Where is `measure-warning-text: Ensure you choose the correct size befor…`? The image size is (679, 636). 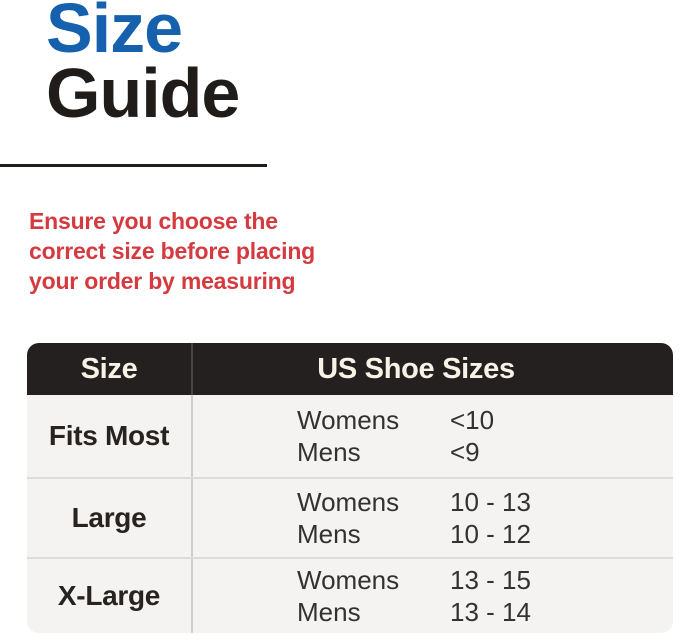
measure-warning-text: Ensure you choose the correct size befor… is located at coordinates (172, 251).